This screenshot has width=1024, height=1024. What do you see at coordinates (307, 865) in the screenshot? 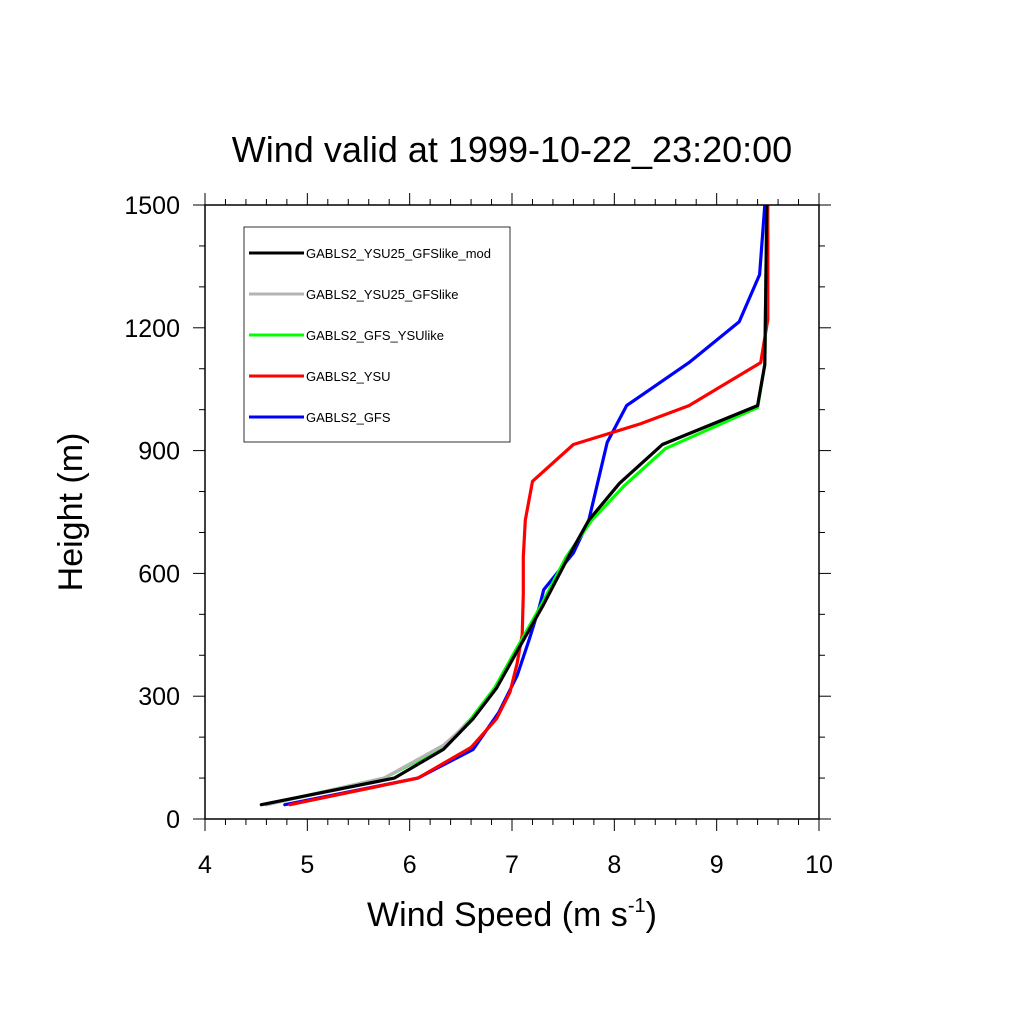
I see `x-tick-label: 5` at bounding box center [307, 865].